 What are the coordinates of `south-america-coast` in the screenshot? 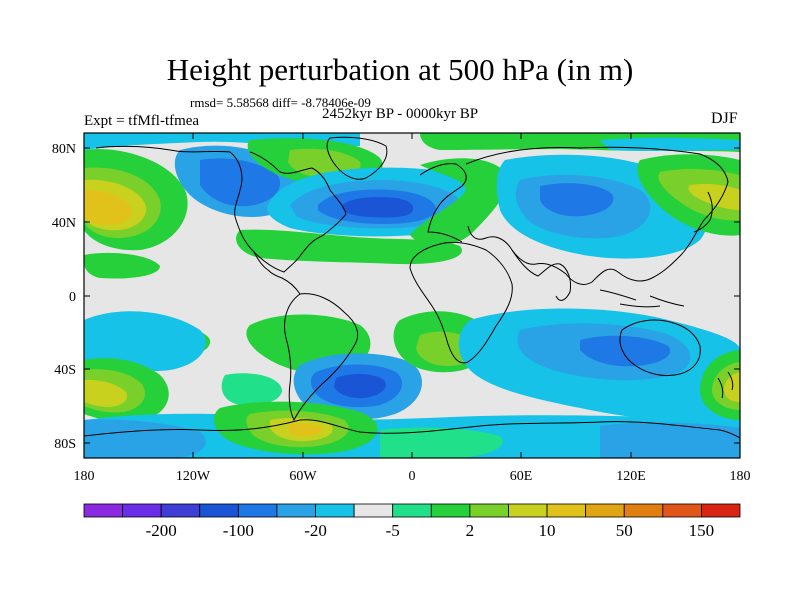 It's located at (321, 357).